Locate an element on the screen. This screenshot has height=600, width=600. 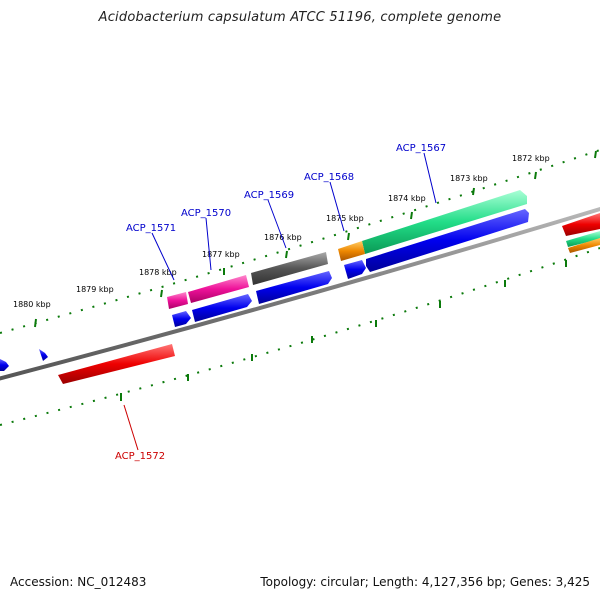
accession-text: Accession: NC_012483 is located at coordinates (78, 582).